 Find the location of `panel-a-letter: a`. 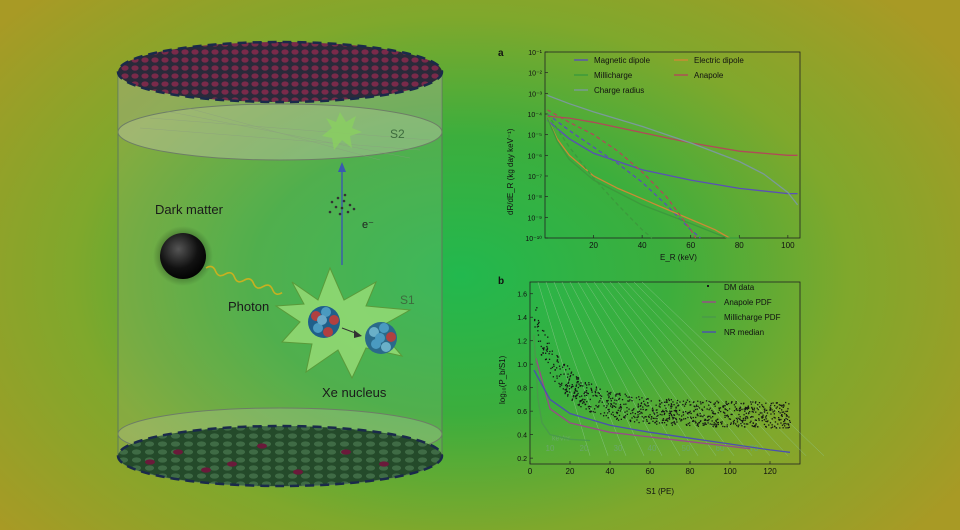

panel-a-letter: a is located at coordinates (501, 53).